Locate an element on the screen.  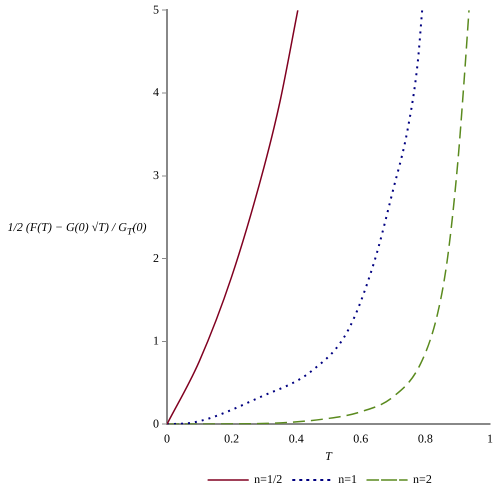
y-tick-label: 3 is located at coordinates (156, 175).